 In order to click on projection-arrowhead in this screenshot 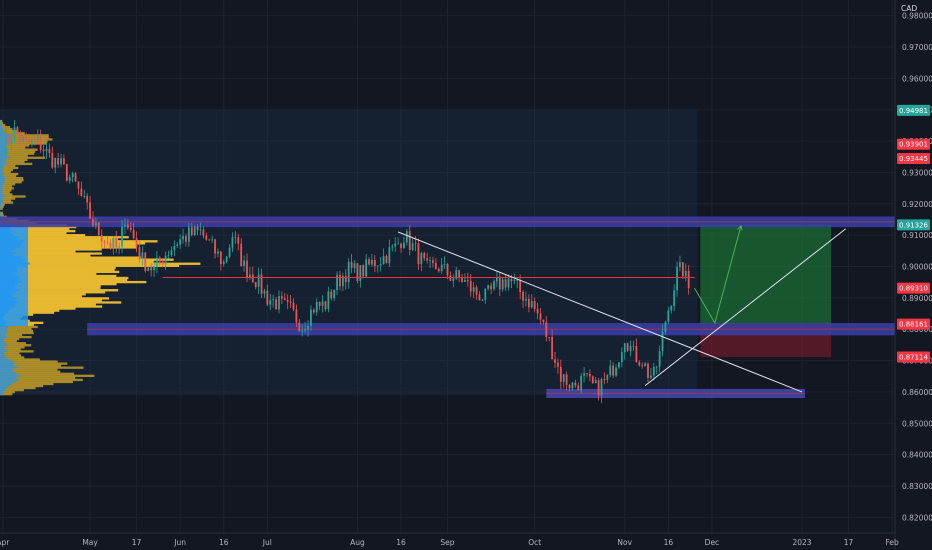, I will do `click(740, 227)`.